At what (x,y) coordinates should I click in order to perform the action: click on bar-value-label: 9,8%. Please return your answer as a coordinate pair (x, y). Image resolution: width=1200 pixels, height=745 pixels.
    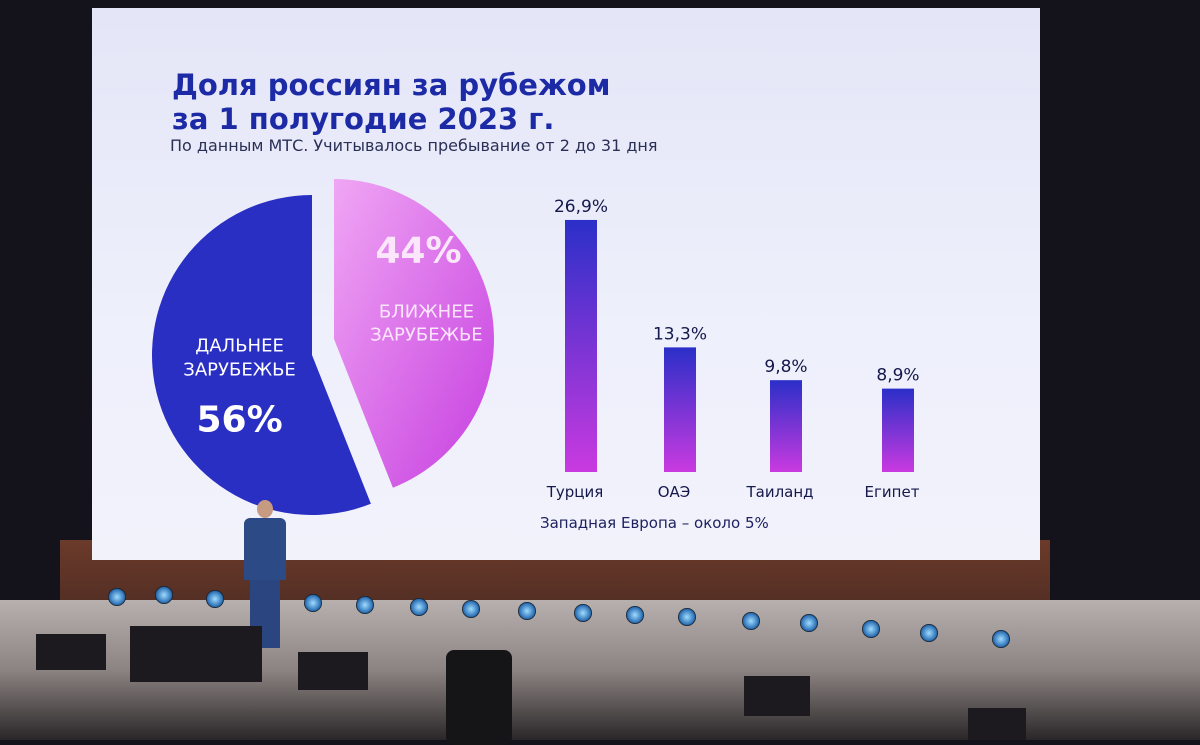
    Looking at the image, I should click on (785, 367).